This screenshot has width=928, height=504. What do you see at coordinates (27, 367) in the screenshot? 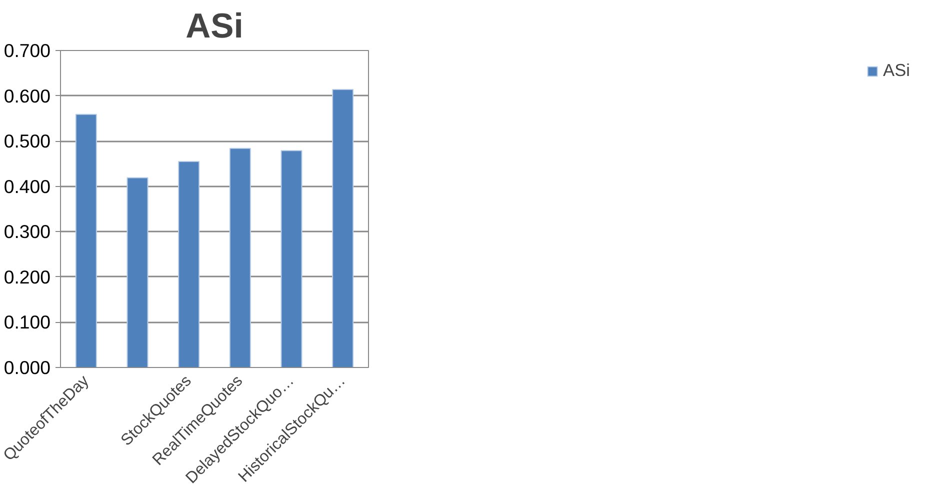
I see `y-tick-label: 0.000` at bounding box center [27, 367].